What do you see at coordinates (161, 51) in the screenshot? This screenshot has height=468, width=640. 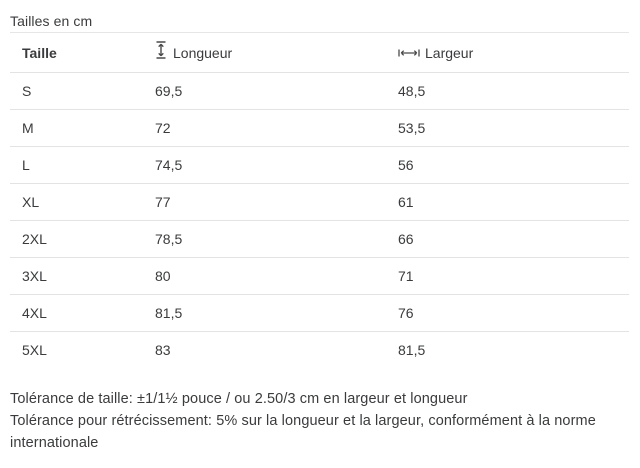 I see `length-measure-icon` at bounding box center [161, 51].